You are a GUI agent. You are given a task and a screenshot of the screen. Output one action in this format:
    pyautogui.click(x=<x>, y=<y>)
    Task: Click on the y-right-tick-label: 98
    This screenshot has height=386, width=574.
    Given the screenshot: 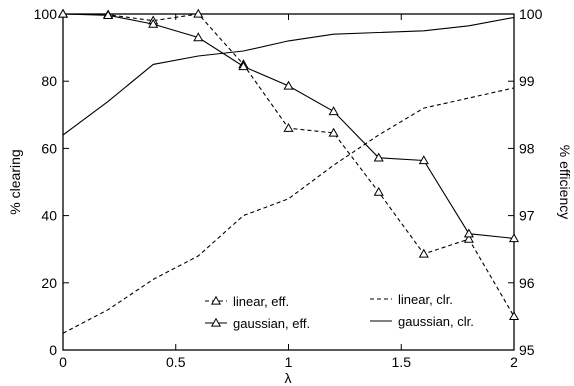 What is the action you would take?
    pyautogui.click(x=527, y=148)
    